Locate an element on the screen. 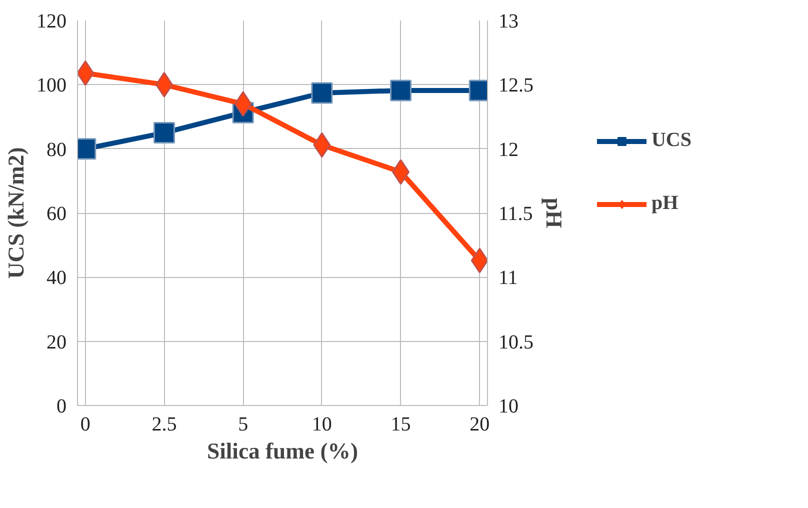 This screenshot has height=508, width=808. y-tick-label: 40 is located at coordinates (56, 278).